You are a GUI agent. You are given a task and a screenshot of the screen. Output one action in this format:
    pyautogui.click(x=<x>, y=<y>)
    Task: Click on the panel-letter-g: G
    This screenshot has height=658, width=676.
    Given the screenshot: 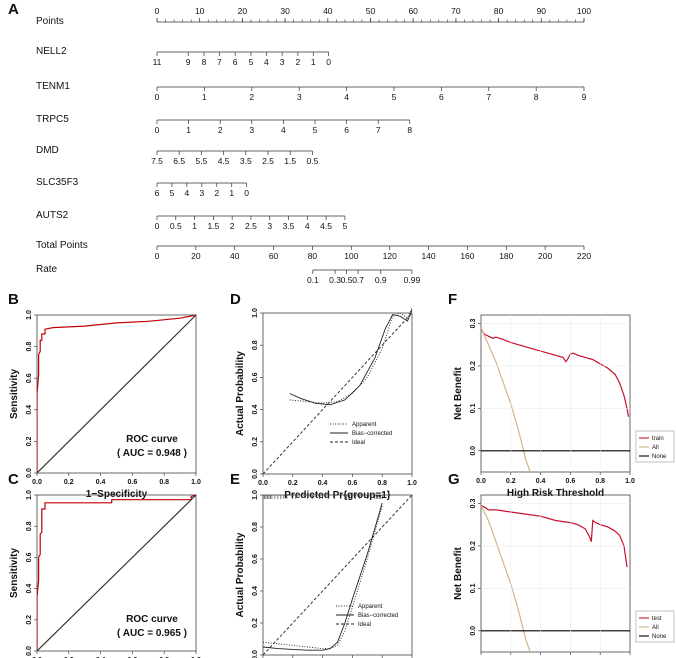 What is the action you would take?
    pyautogui.click(x=454, y=479)
    